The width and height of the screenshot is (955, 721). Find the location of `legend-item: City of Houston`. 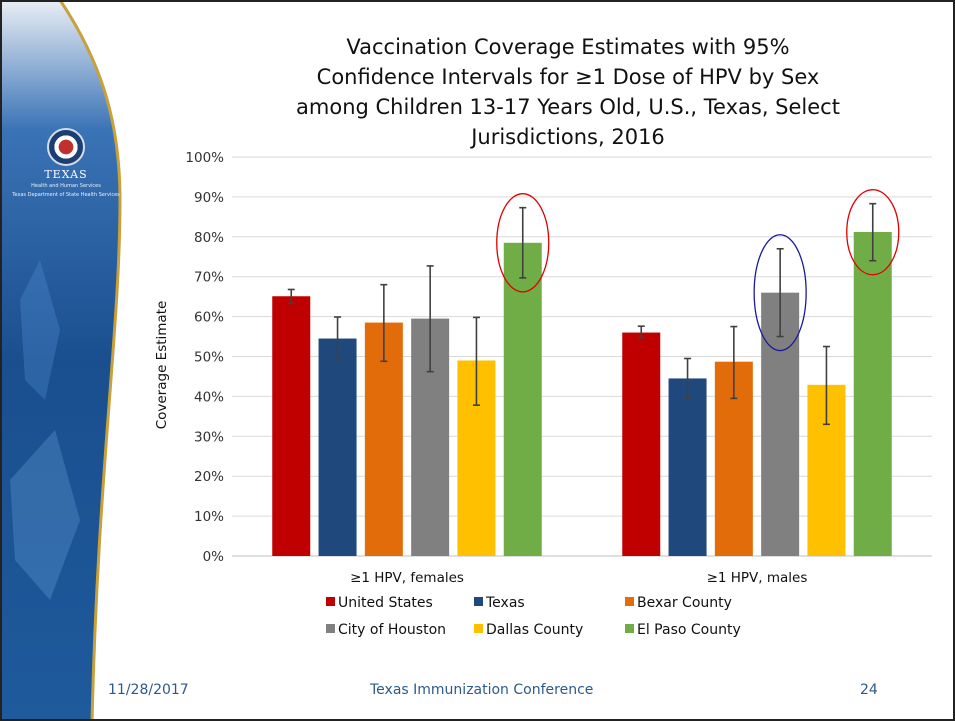

legend-item: City of Houston is located at coordinates (386, 630).